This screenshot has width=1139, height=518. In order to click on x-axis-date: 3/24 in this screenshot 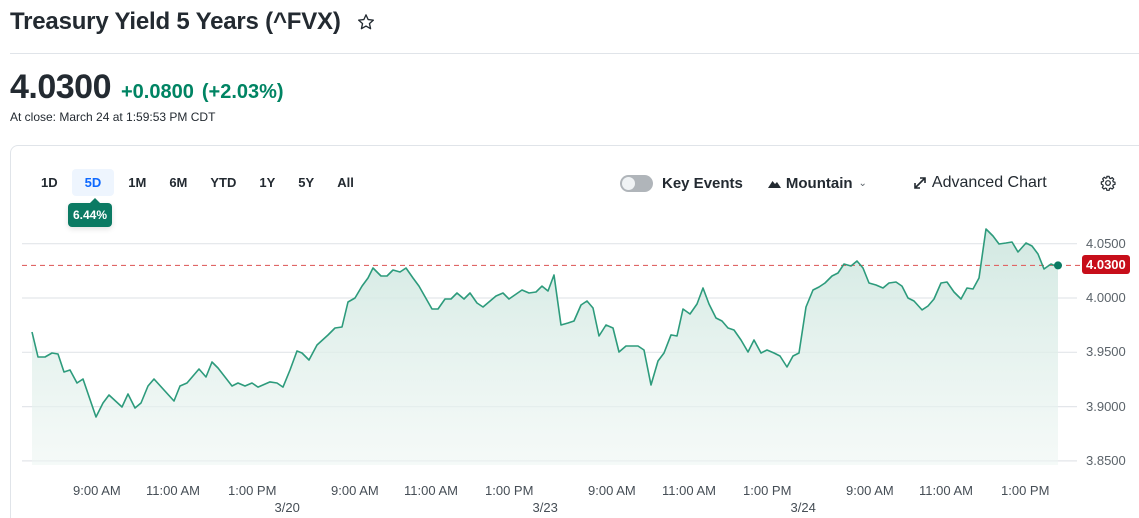, I will do `click(803, 507)`.